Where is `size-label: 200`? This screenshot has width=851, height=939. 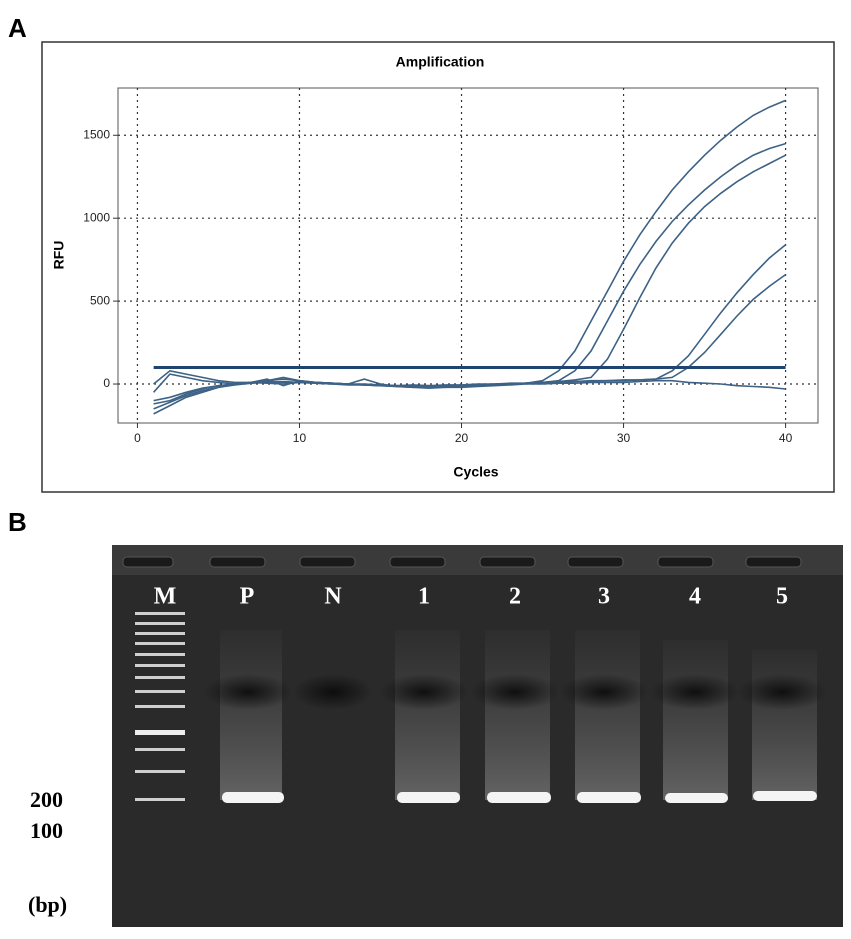
size-label: 200 is located at coordinates (46, 799).